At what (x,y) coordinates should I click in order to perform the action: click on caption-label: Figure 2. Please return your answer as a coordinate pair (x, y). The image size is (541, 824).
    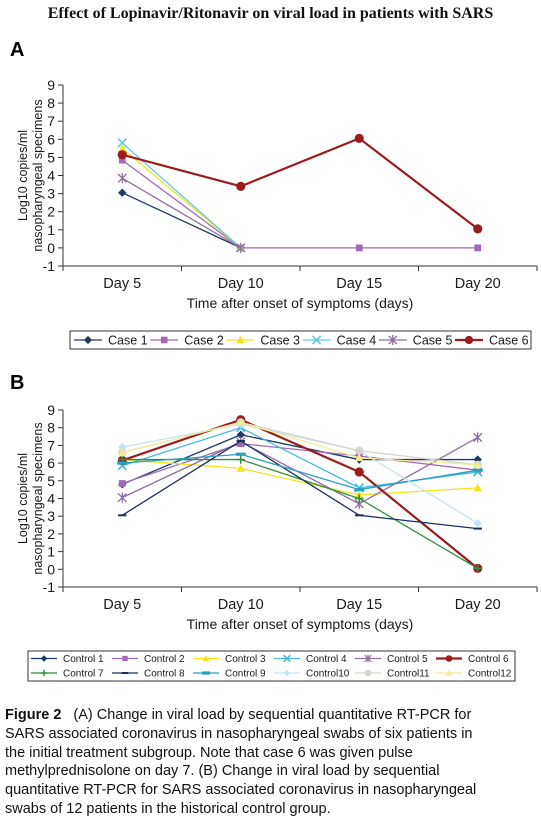
    Looking at the image, I should click on (33, 715).